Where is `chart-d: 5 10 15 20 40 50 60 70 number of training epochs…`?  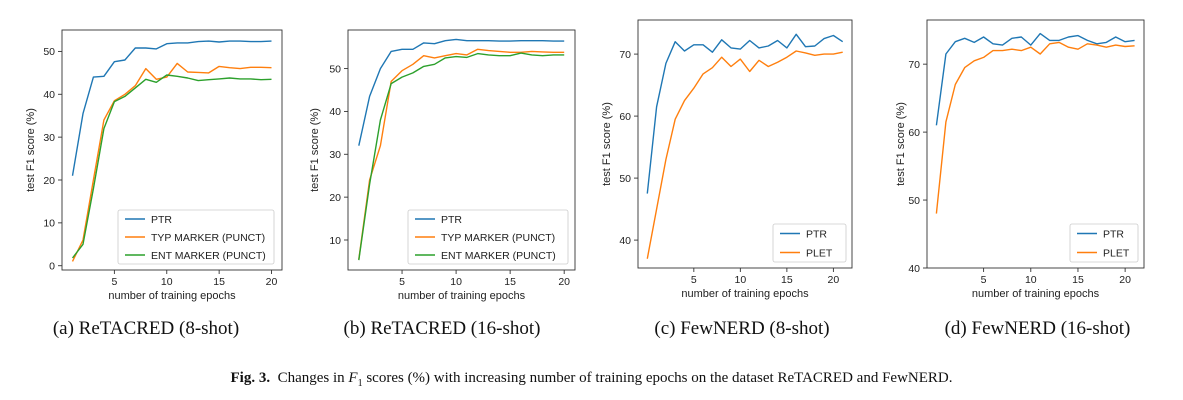 chart-d: 5 10 15 20 40 50 60 70 number of training epochs… is located at coordinates (1020, 159).